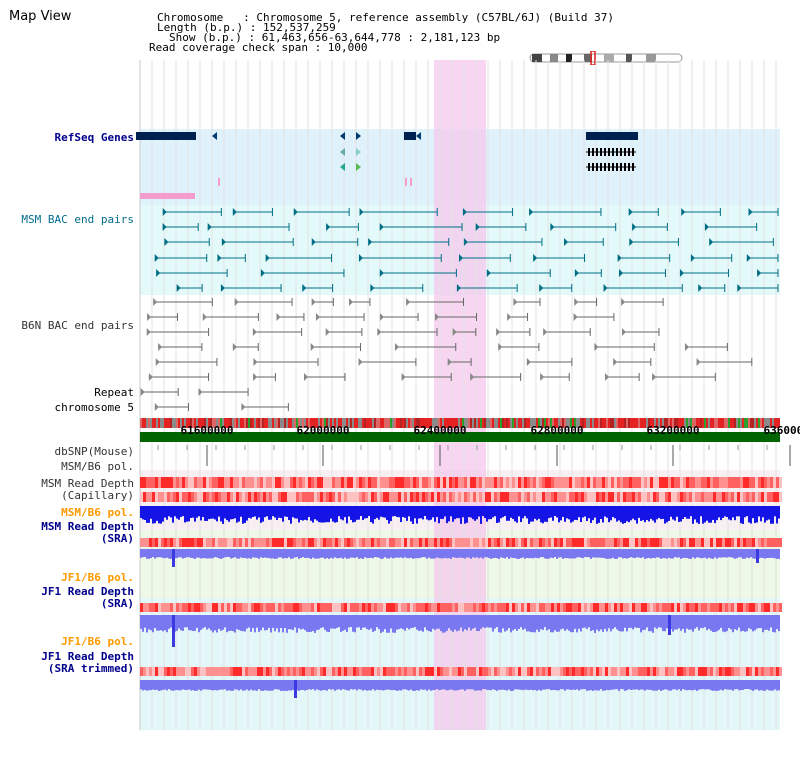 The width and height of the screenshot is (800, 760). What do you see at coordinates (87, 526) in the screenshot?
I see `track-label-msm-read-depth-sra: MSM Read Depth` at bounding box center [87, 526].